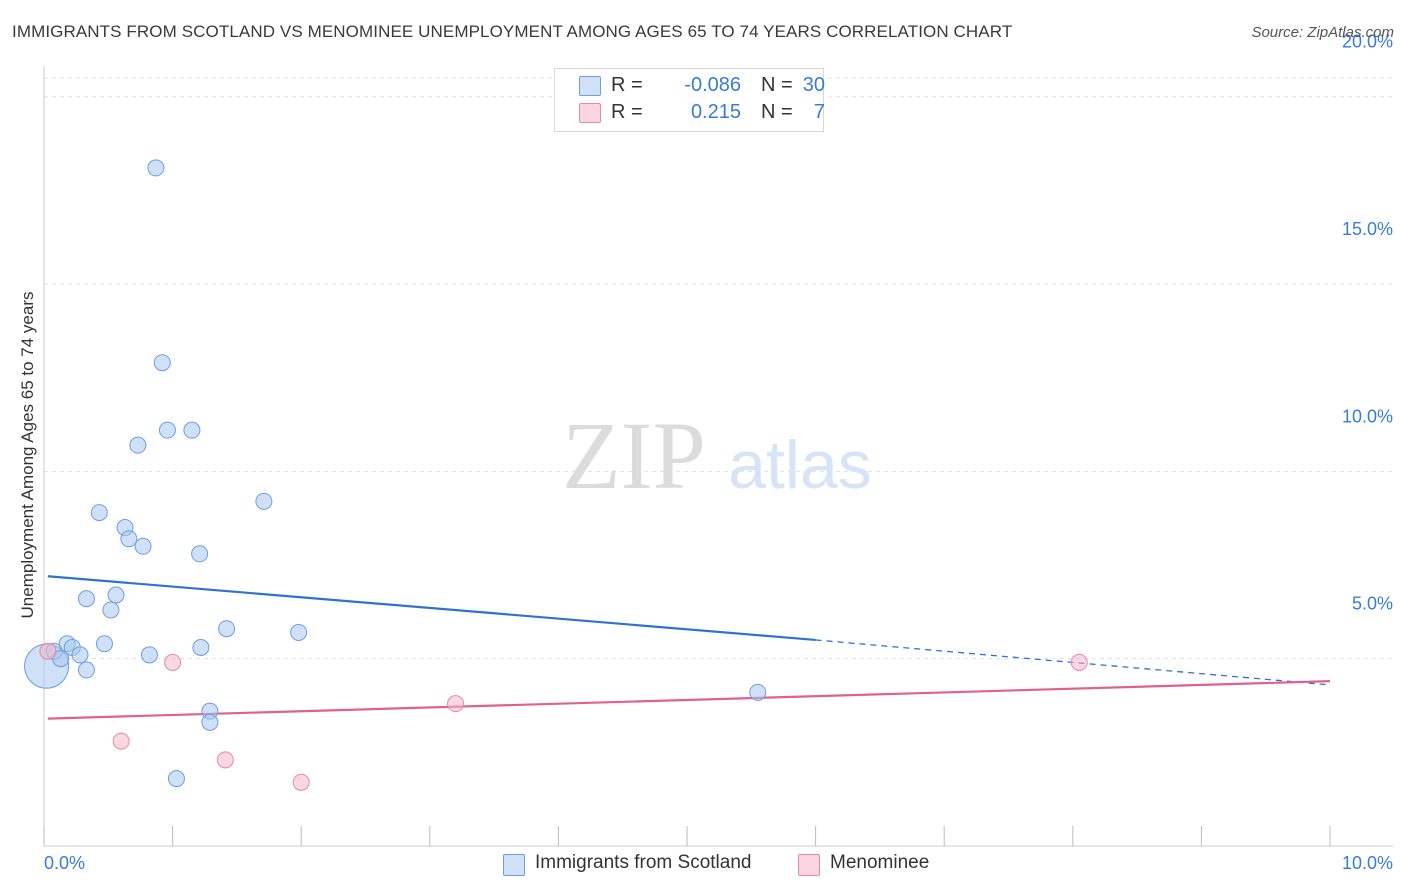 The width and height of the screenshot is (1406, 892). Describe the element at coordinates (712, 85) in the screenshot. I see `legend-r-value: -0.086` at that location.